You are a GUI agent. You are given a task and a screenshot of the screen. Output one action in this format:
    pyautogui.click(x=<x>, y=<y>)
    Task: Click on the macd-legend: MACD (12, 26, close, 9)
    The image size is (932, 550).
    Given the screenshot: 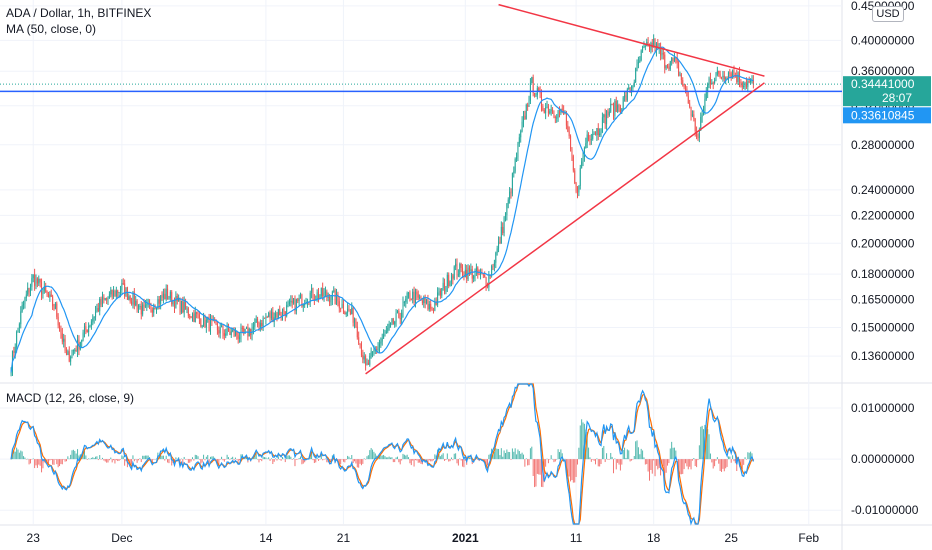 What is the action you would take?
    pyautogui.click(x=70, y=398)
    